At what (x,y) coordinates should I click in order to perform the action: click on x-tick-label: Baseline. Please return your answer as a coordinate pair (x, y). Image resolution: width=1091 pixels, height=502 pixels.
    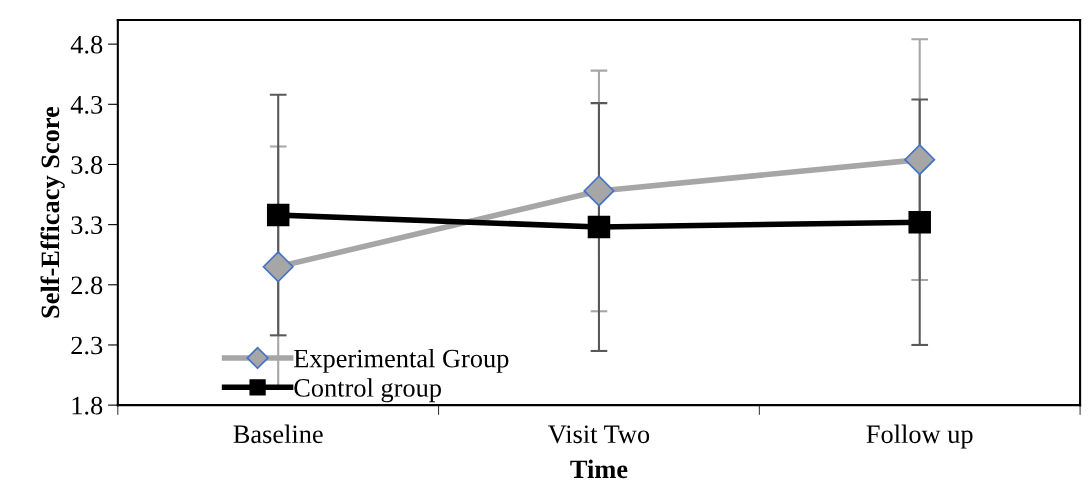
    Looking at the image, I should click on (278, 434).